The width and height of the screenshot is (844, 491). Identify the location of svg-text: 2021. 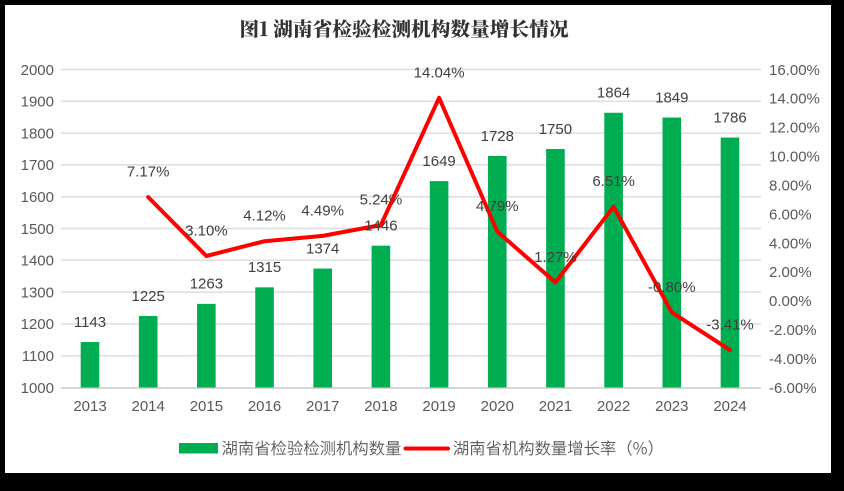
(555, 406).